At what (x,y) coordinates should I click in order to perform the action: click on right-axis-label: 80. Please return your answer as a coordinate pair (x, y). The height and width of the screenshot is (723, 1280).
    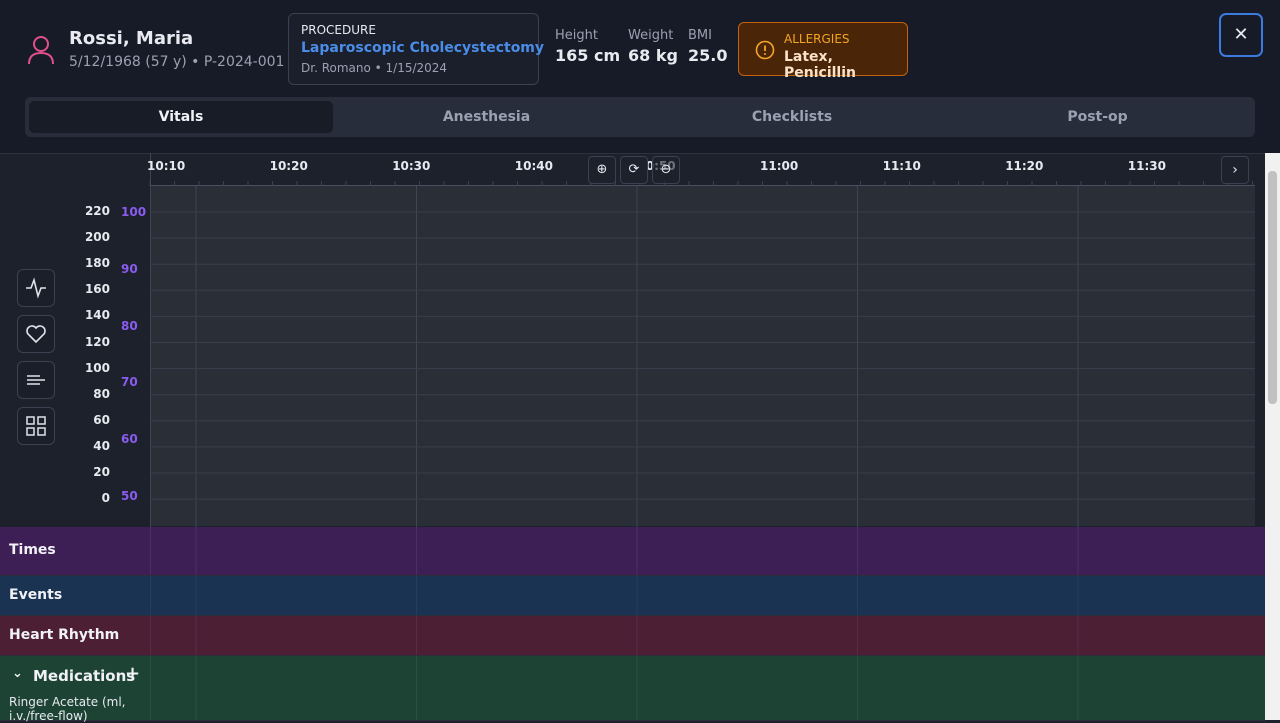
    Looking at the image, I should click on (129, 325).